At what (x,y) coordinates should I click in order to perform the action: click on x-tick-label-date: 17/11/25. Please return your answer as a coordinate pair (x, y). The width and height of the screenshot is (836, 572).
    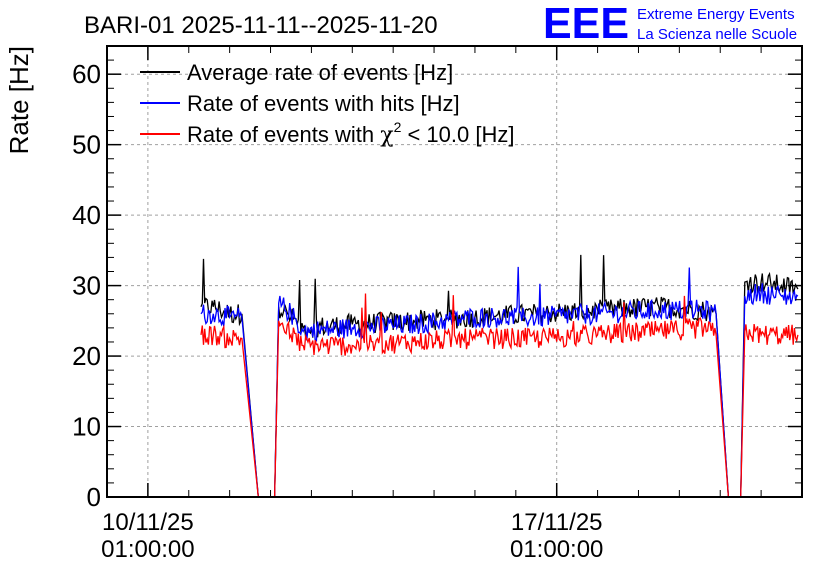
    Looking at the image, I should click on (557, 522).